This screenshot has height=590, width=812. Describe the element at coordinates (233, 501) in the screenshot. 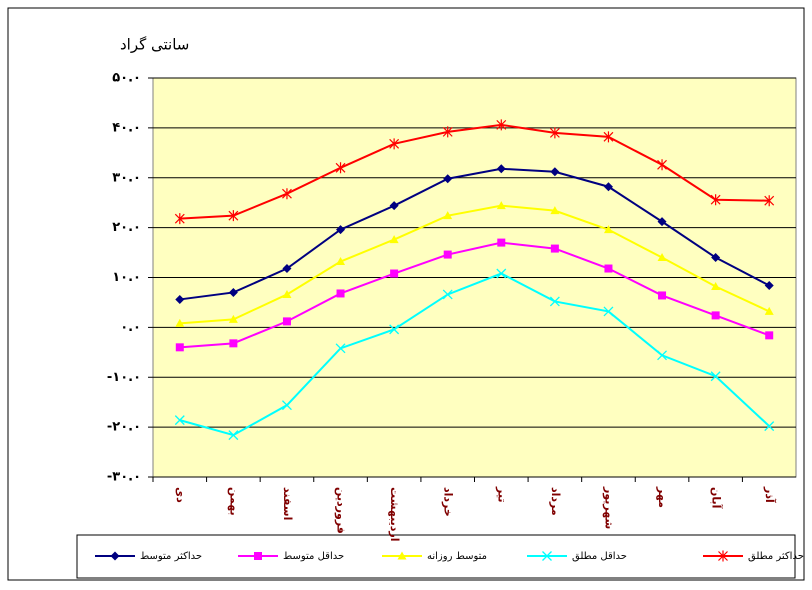

I see `x-tick-label: بهمن` at that location.